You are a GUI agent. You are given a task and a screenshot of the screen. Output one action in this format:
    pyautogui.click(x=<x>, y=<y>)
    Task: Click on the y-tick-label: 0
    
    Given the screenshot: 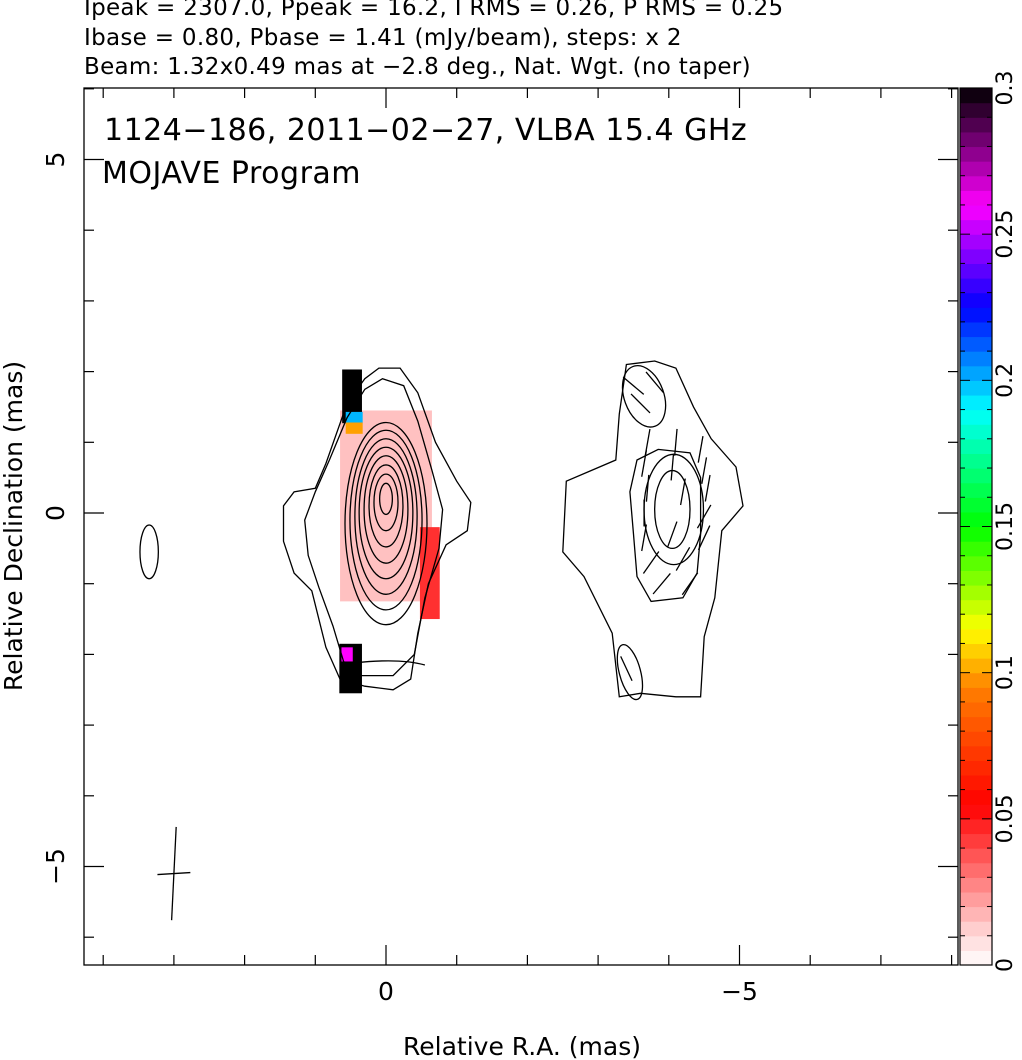 What is the action you would take?
    pyautogui.click(x=55, y=513)
    